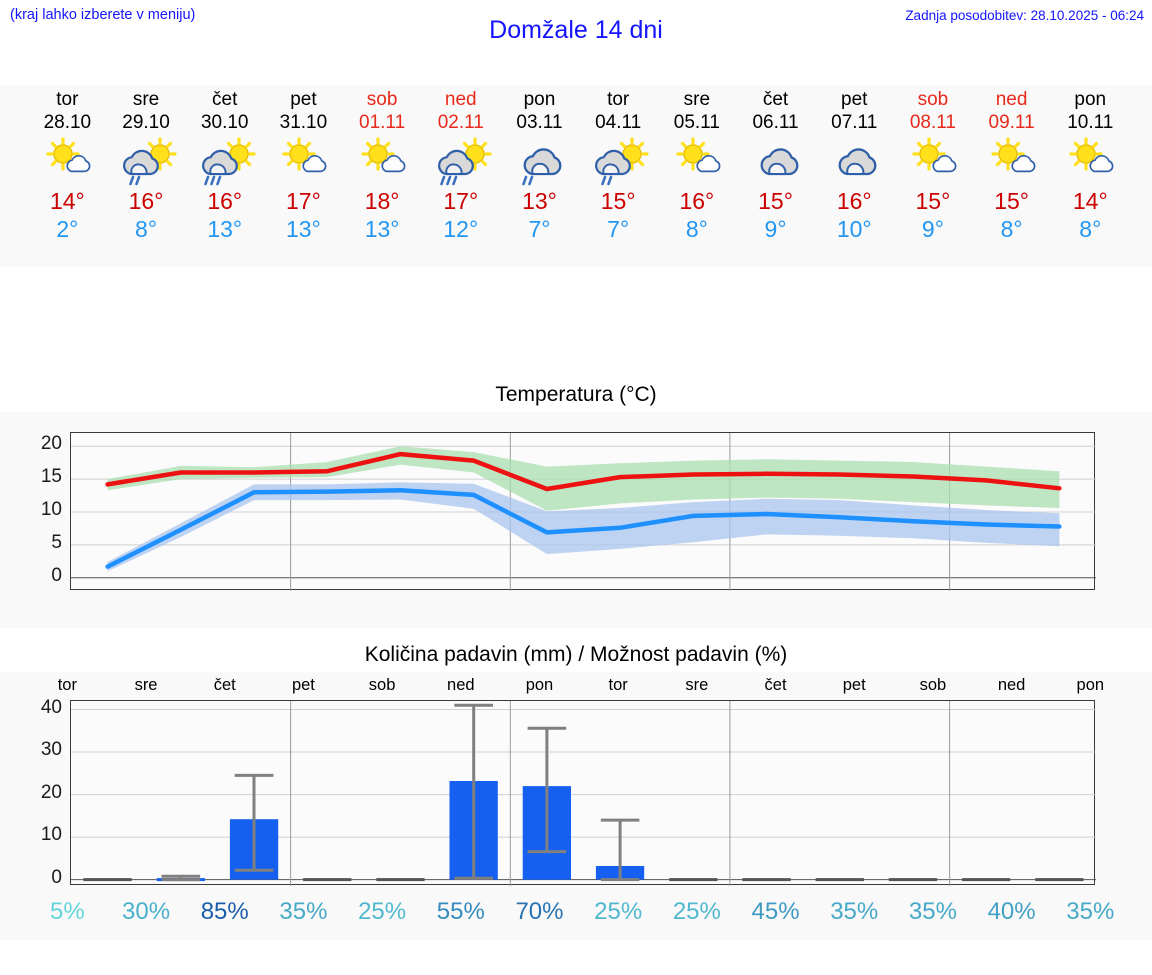  Describe the element at coordinates (56, 542) in the screenshot. I see `temperature-y-tick: 5` at that location.